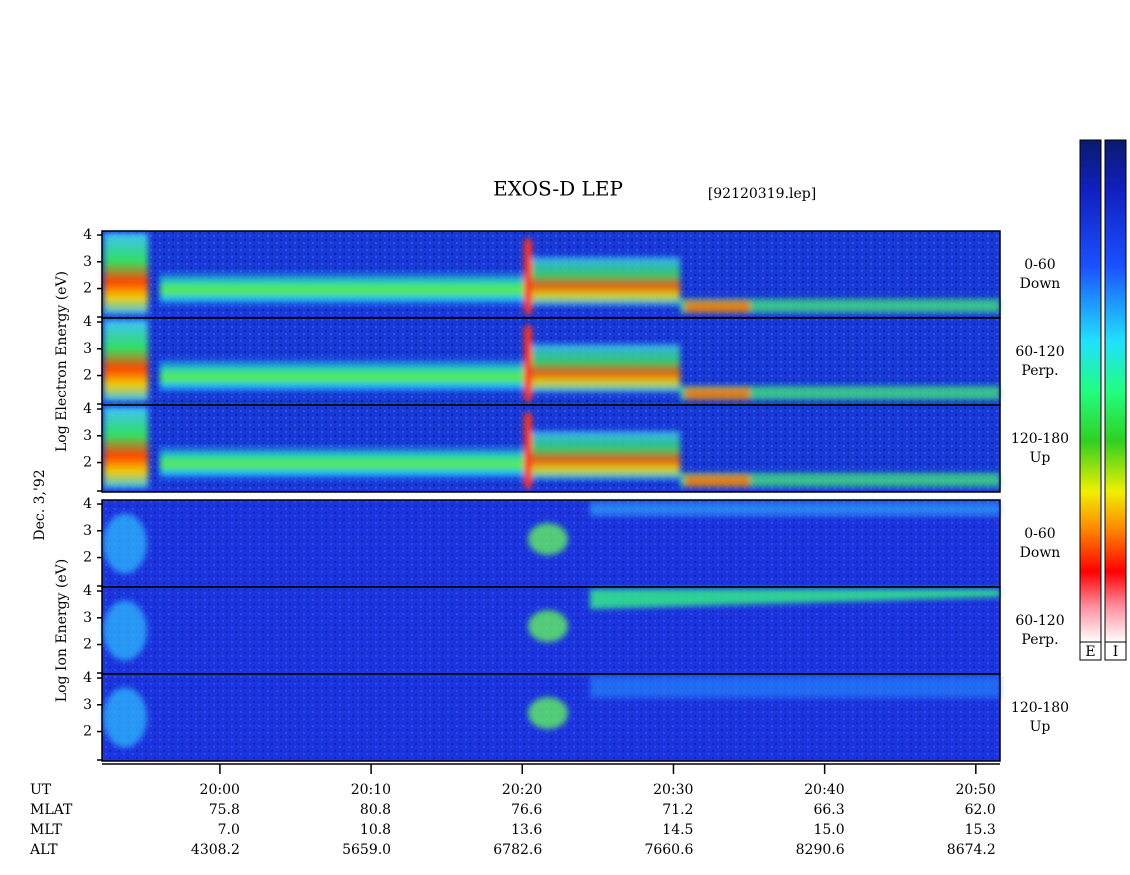 This screenshot has height=875, width=1130. I want to click on ephemeris-label: UT, so click(41, 790).